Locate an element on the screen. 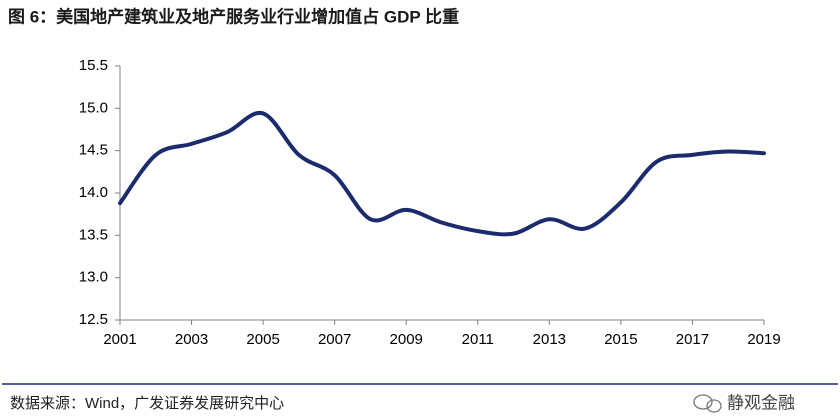 Image resolution: width=840 pixels, height=420 pixels. x-tick-label: 2001 is located at coordinates (119, 339).